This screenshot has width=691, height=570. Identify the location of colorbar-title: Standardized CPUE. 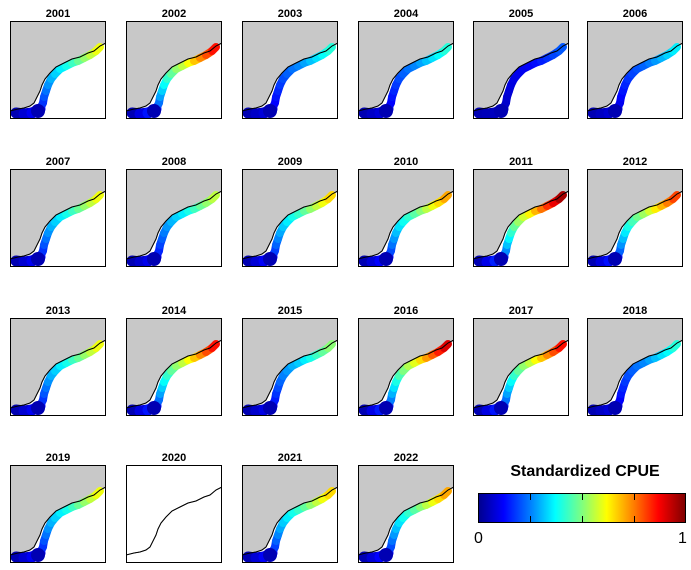
(585, 471).